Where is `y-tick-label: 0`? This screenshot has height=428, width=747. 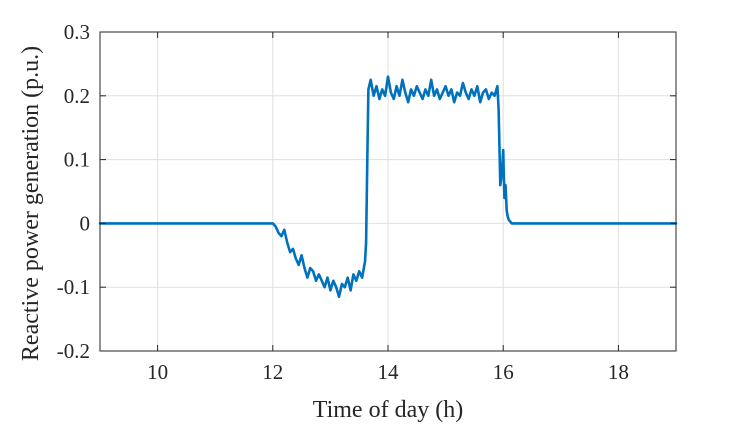 y-tick-label: 0 is located at coordinates (85, 223).